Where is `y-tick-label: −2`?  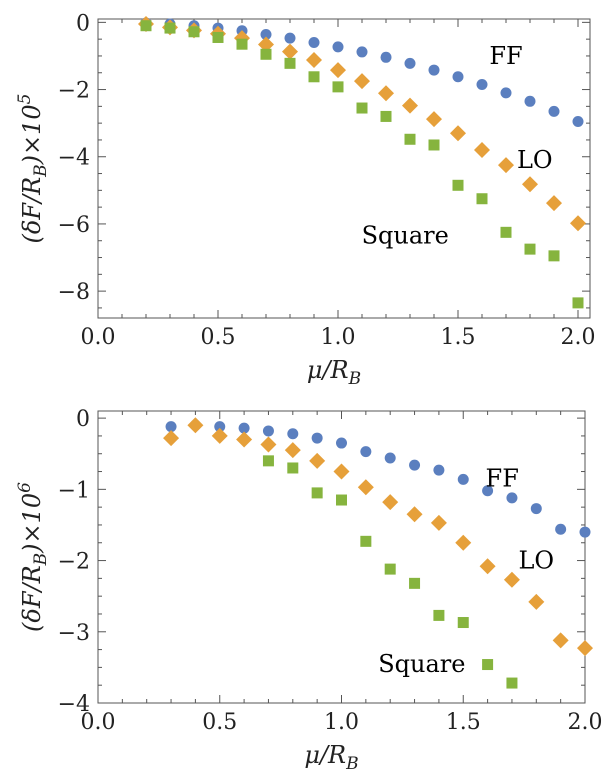 y-tick-label: −2 is located at coordinates (74, 91).